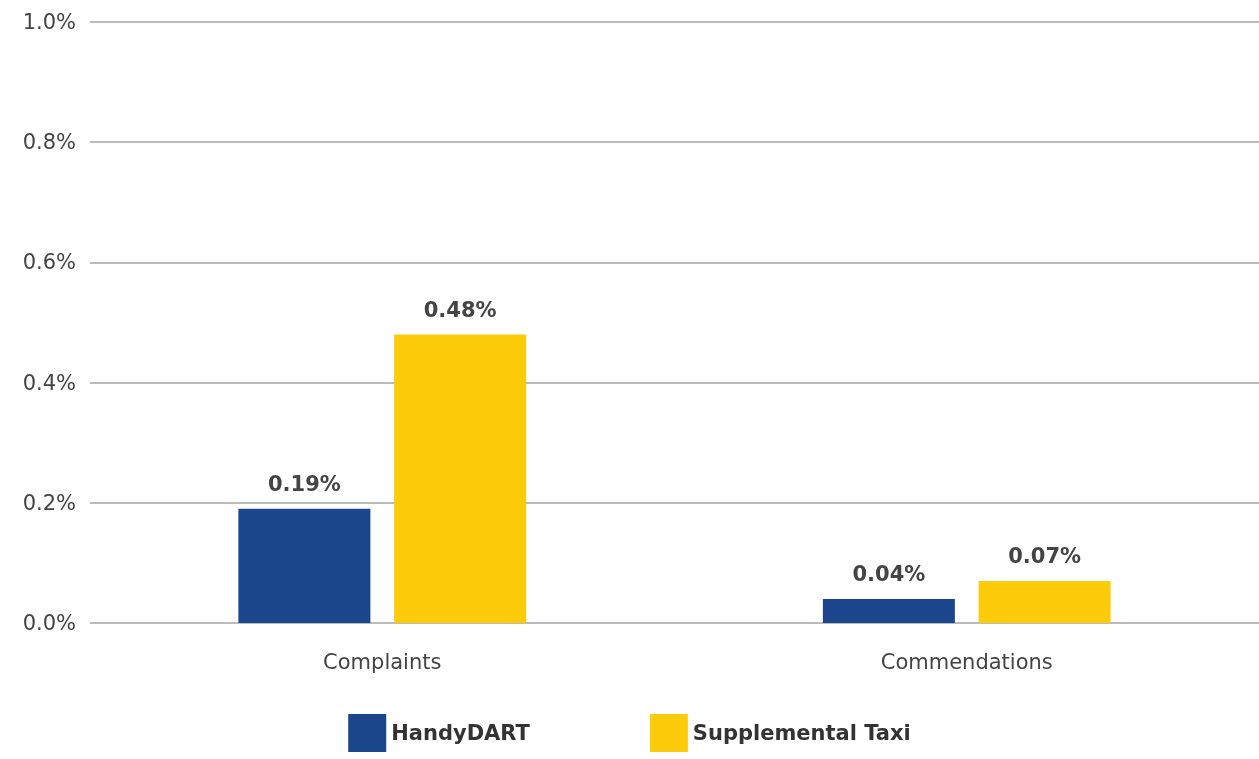 The image size is (1259, 759). I want to click on data-label: 0.48%, so click(460, 310).